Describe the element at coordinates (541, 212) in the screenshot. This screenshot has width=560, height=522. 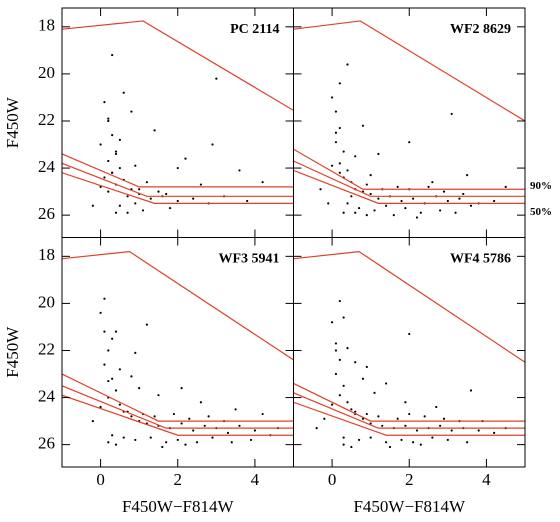
I see `completeness-label: 50%` at that location.